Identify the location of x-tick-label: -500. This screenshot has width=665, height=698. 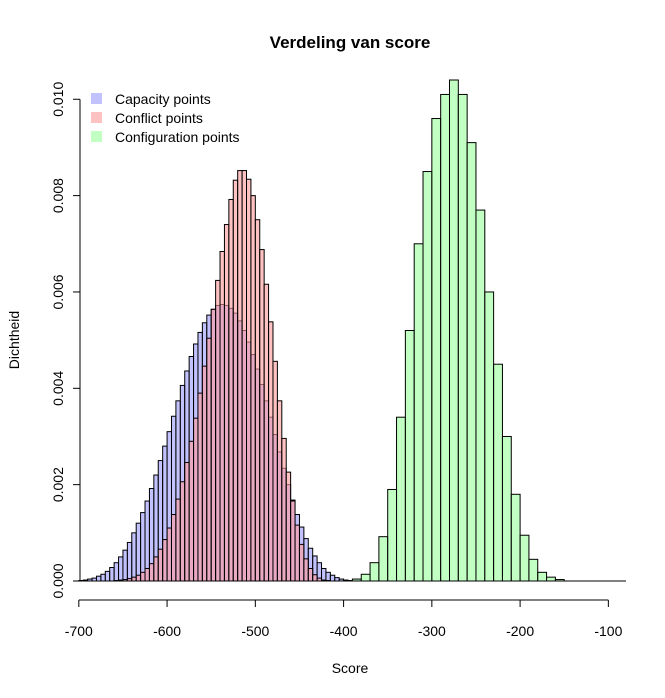
(255, 631).